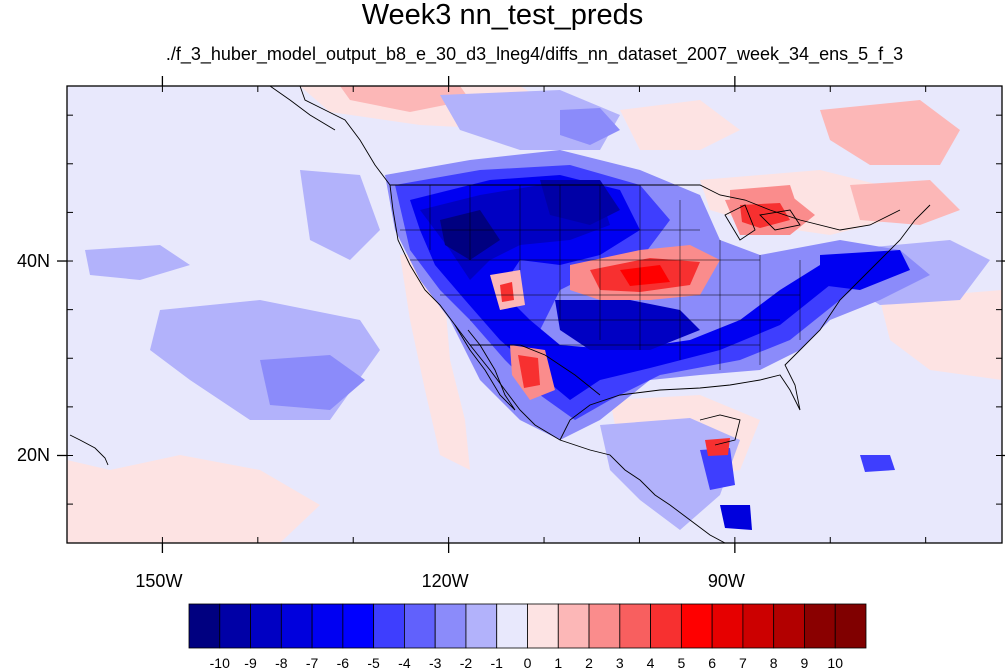  I want to click on lat-tick-label: 40N, so click(34, 261).